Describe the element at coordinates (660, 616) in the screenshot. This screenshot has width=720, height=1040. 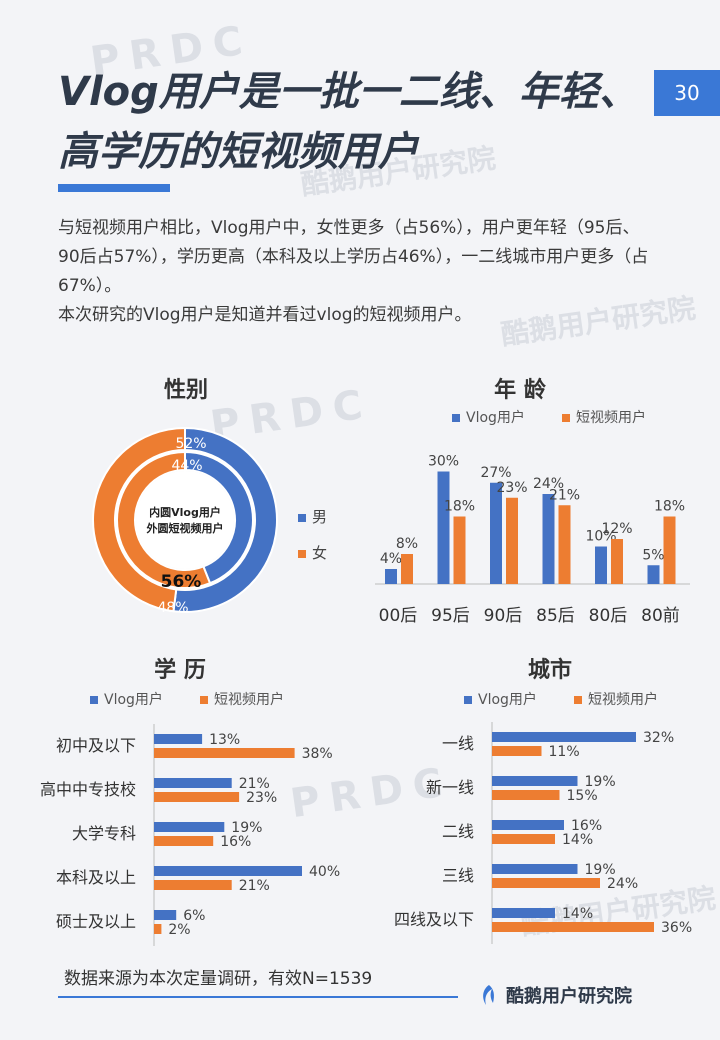
I see `age-tick-label: 80前` at that location.